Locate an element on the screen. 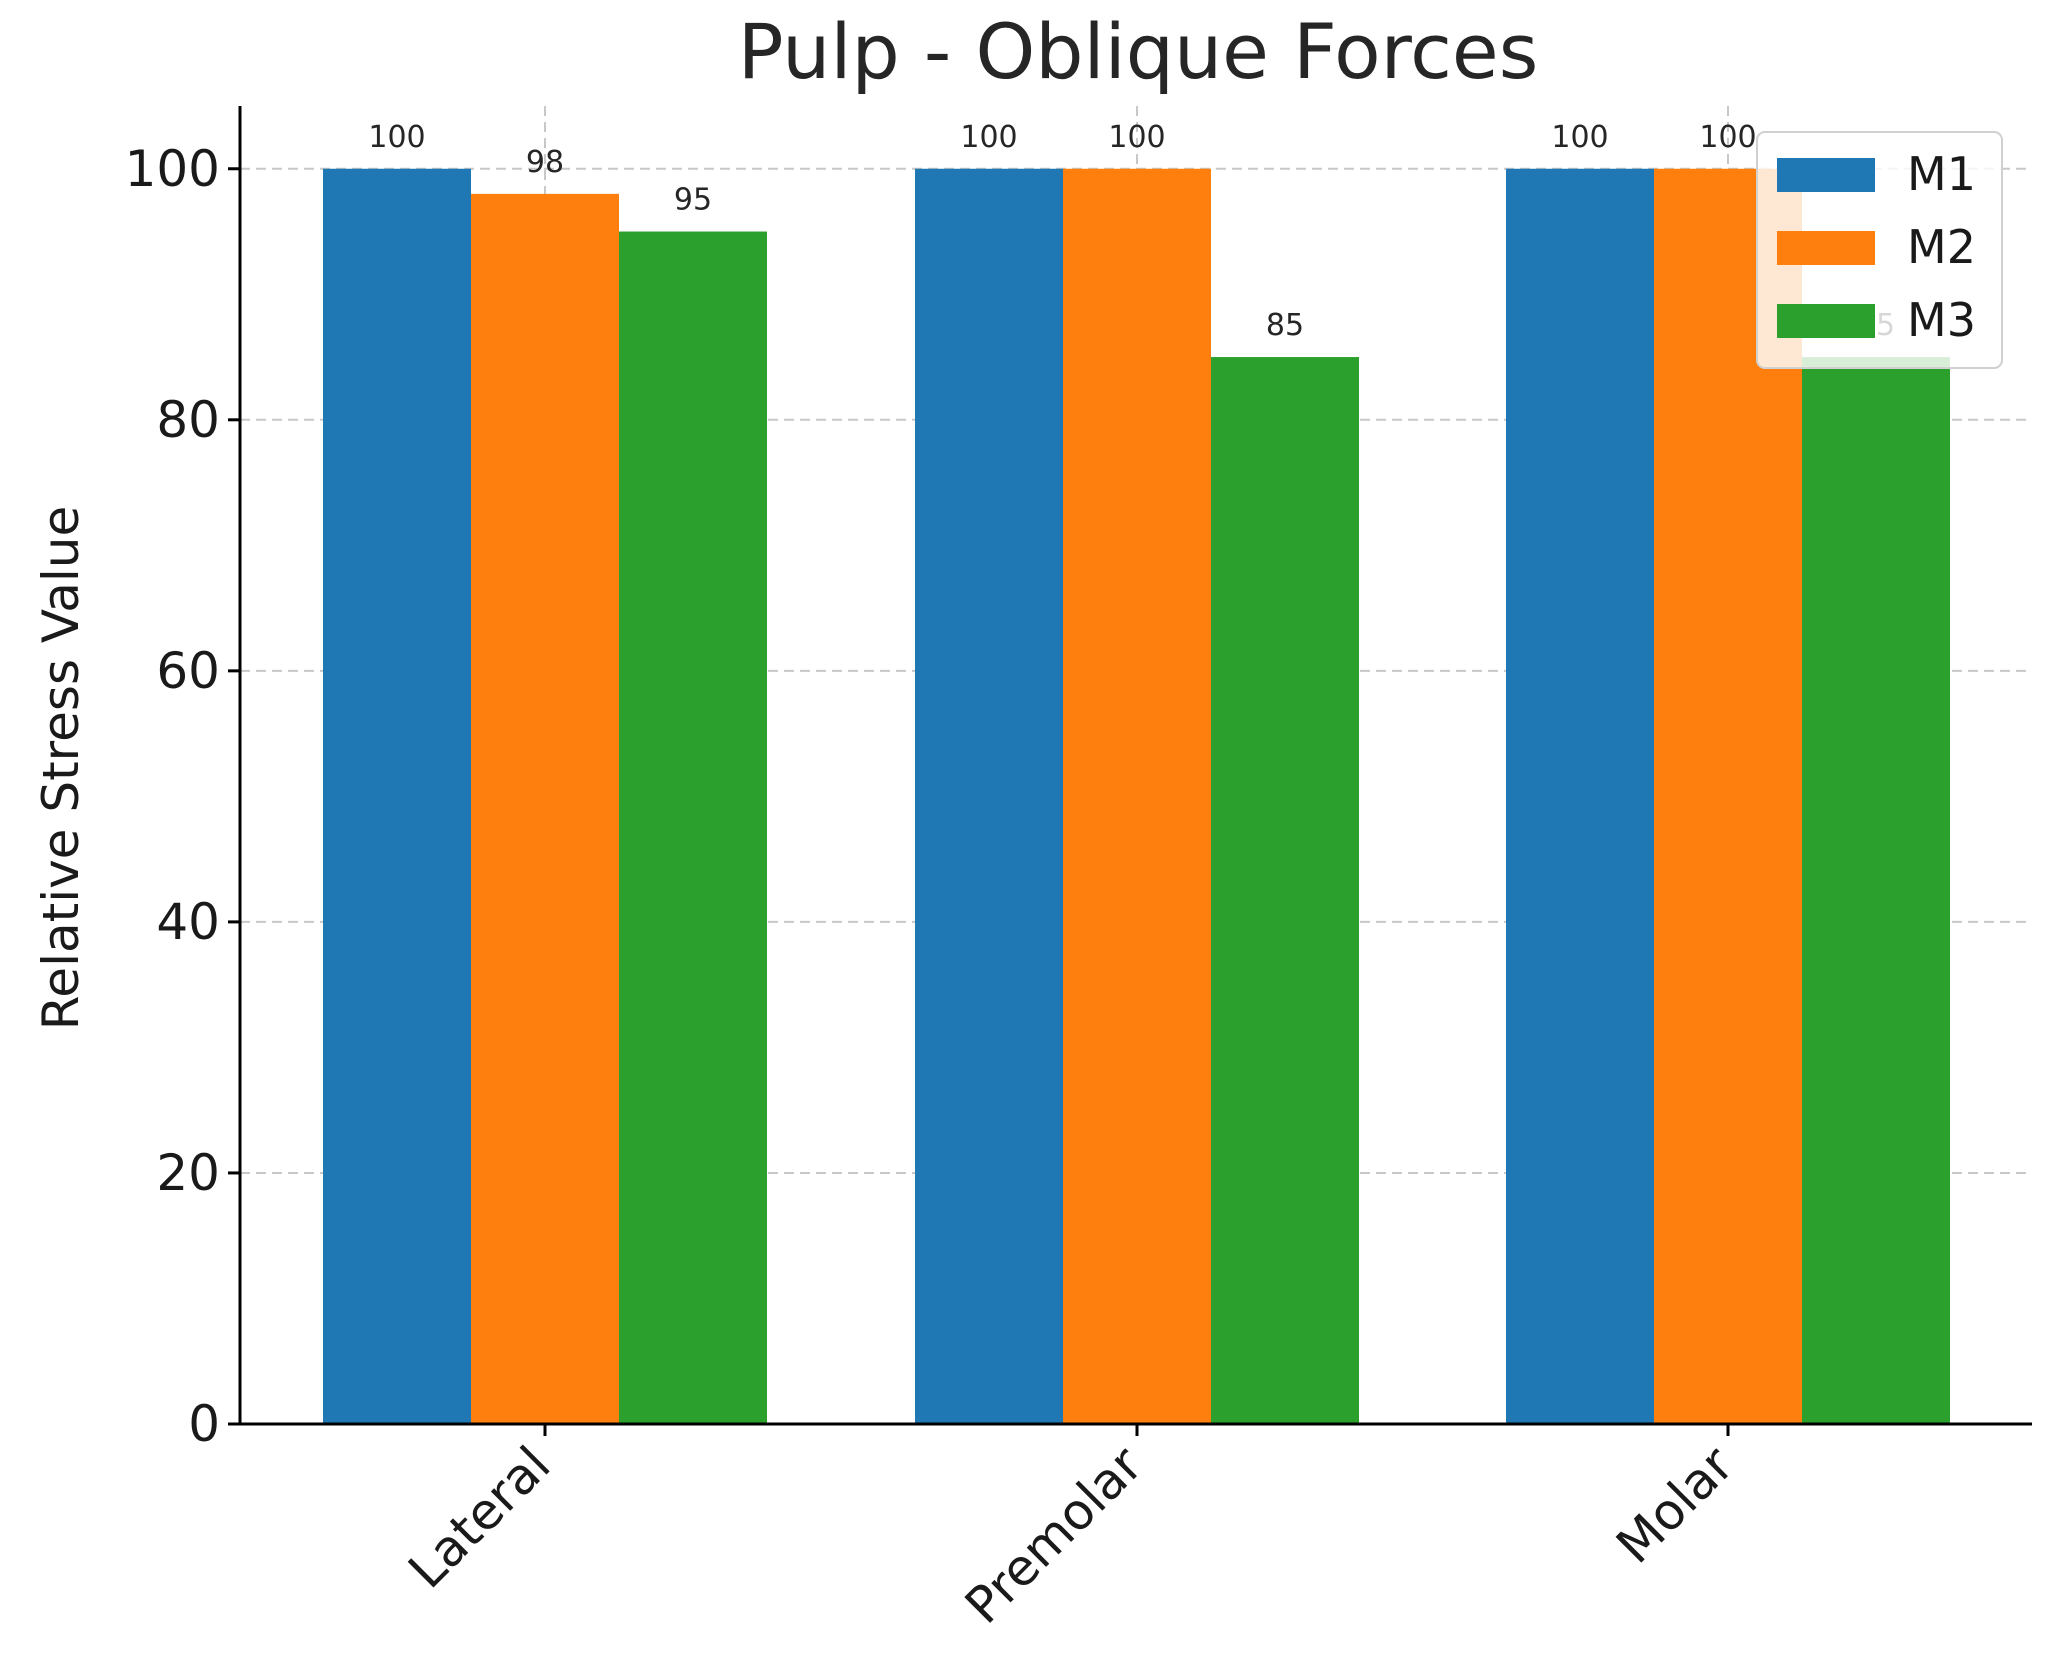 The image size is (2057, 1670). bar-m3-lateral is located at coordinates (693, 827).